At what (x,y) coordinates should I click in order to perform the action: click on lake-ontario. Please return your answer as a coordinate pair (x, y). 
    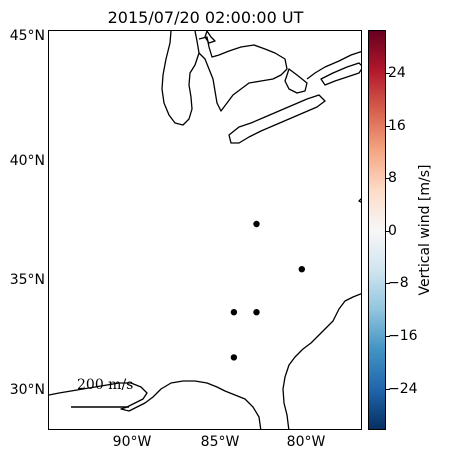
    Looking at the image, I should click on (340, 74).